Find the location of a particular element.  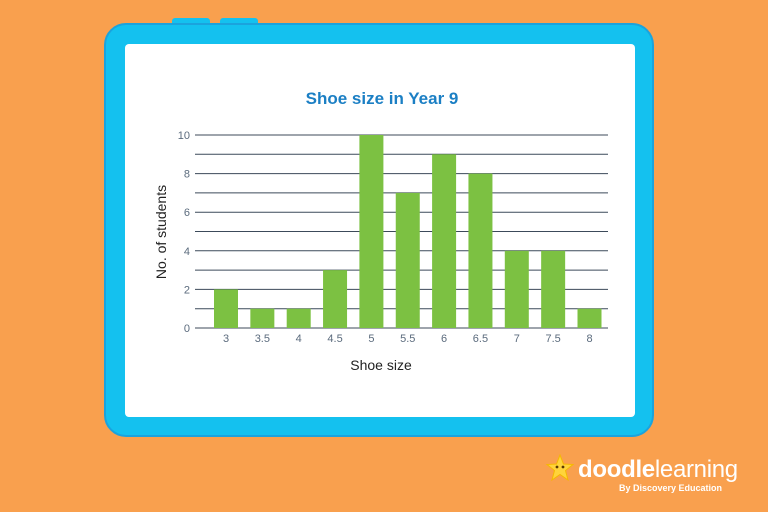

logo-name-light: learning is located at coordinates (696, 469).